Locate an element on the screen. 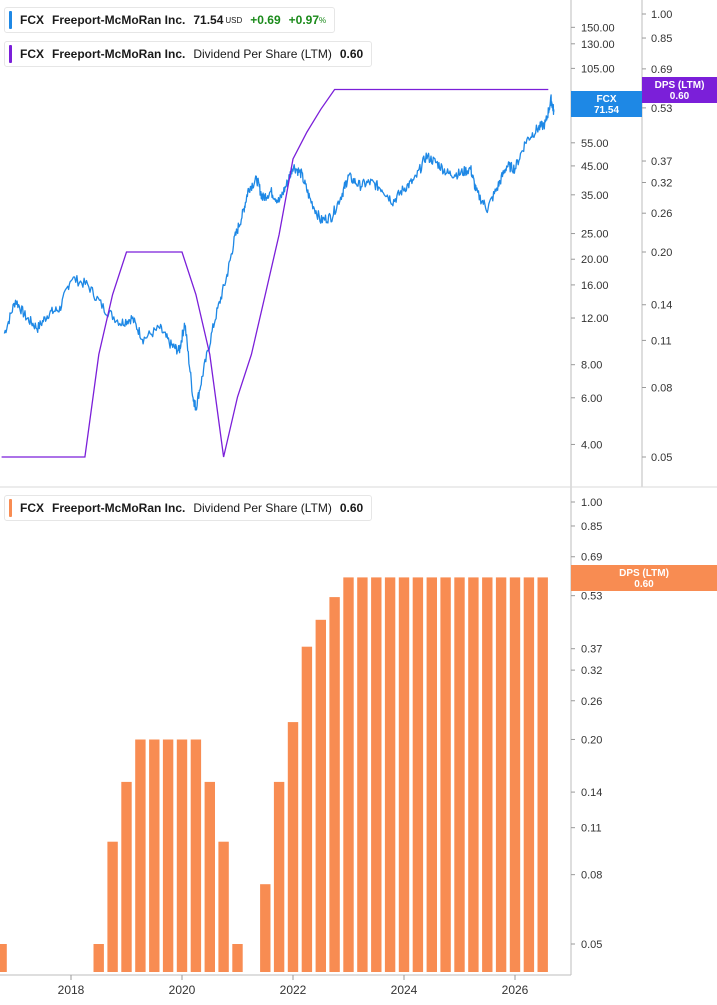 Image resolution: width=717 pixels, height=1005 pixels. legend-pct-sign: % is located at coordinates (323, 20).